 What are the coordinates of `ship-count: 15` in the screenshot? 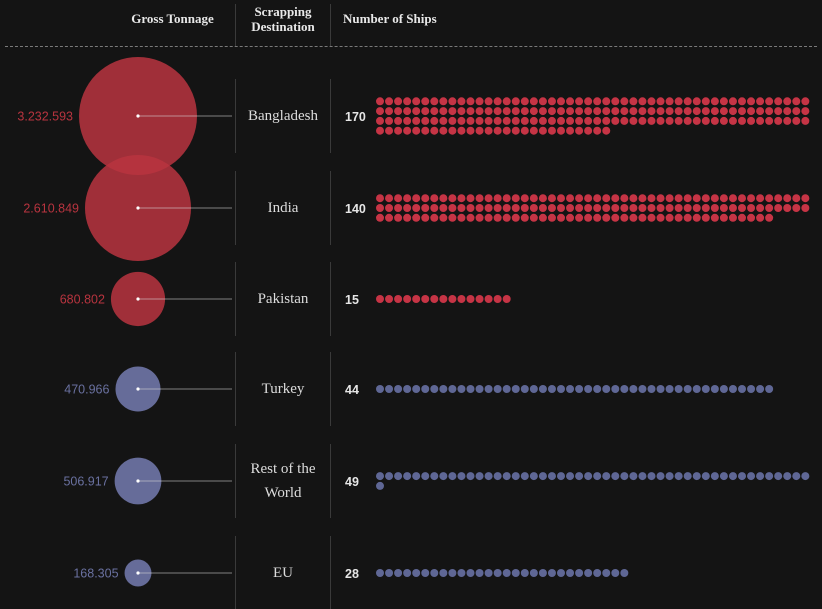 It's located at (352, 300).